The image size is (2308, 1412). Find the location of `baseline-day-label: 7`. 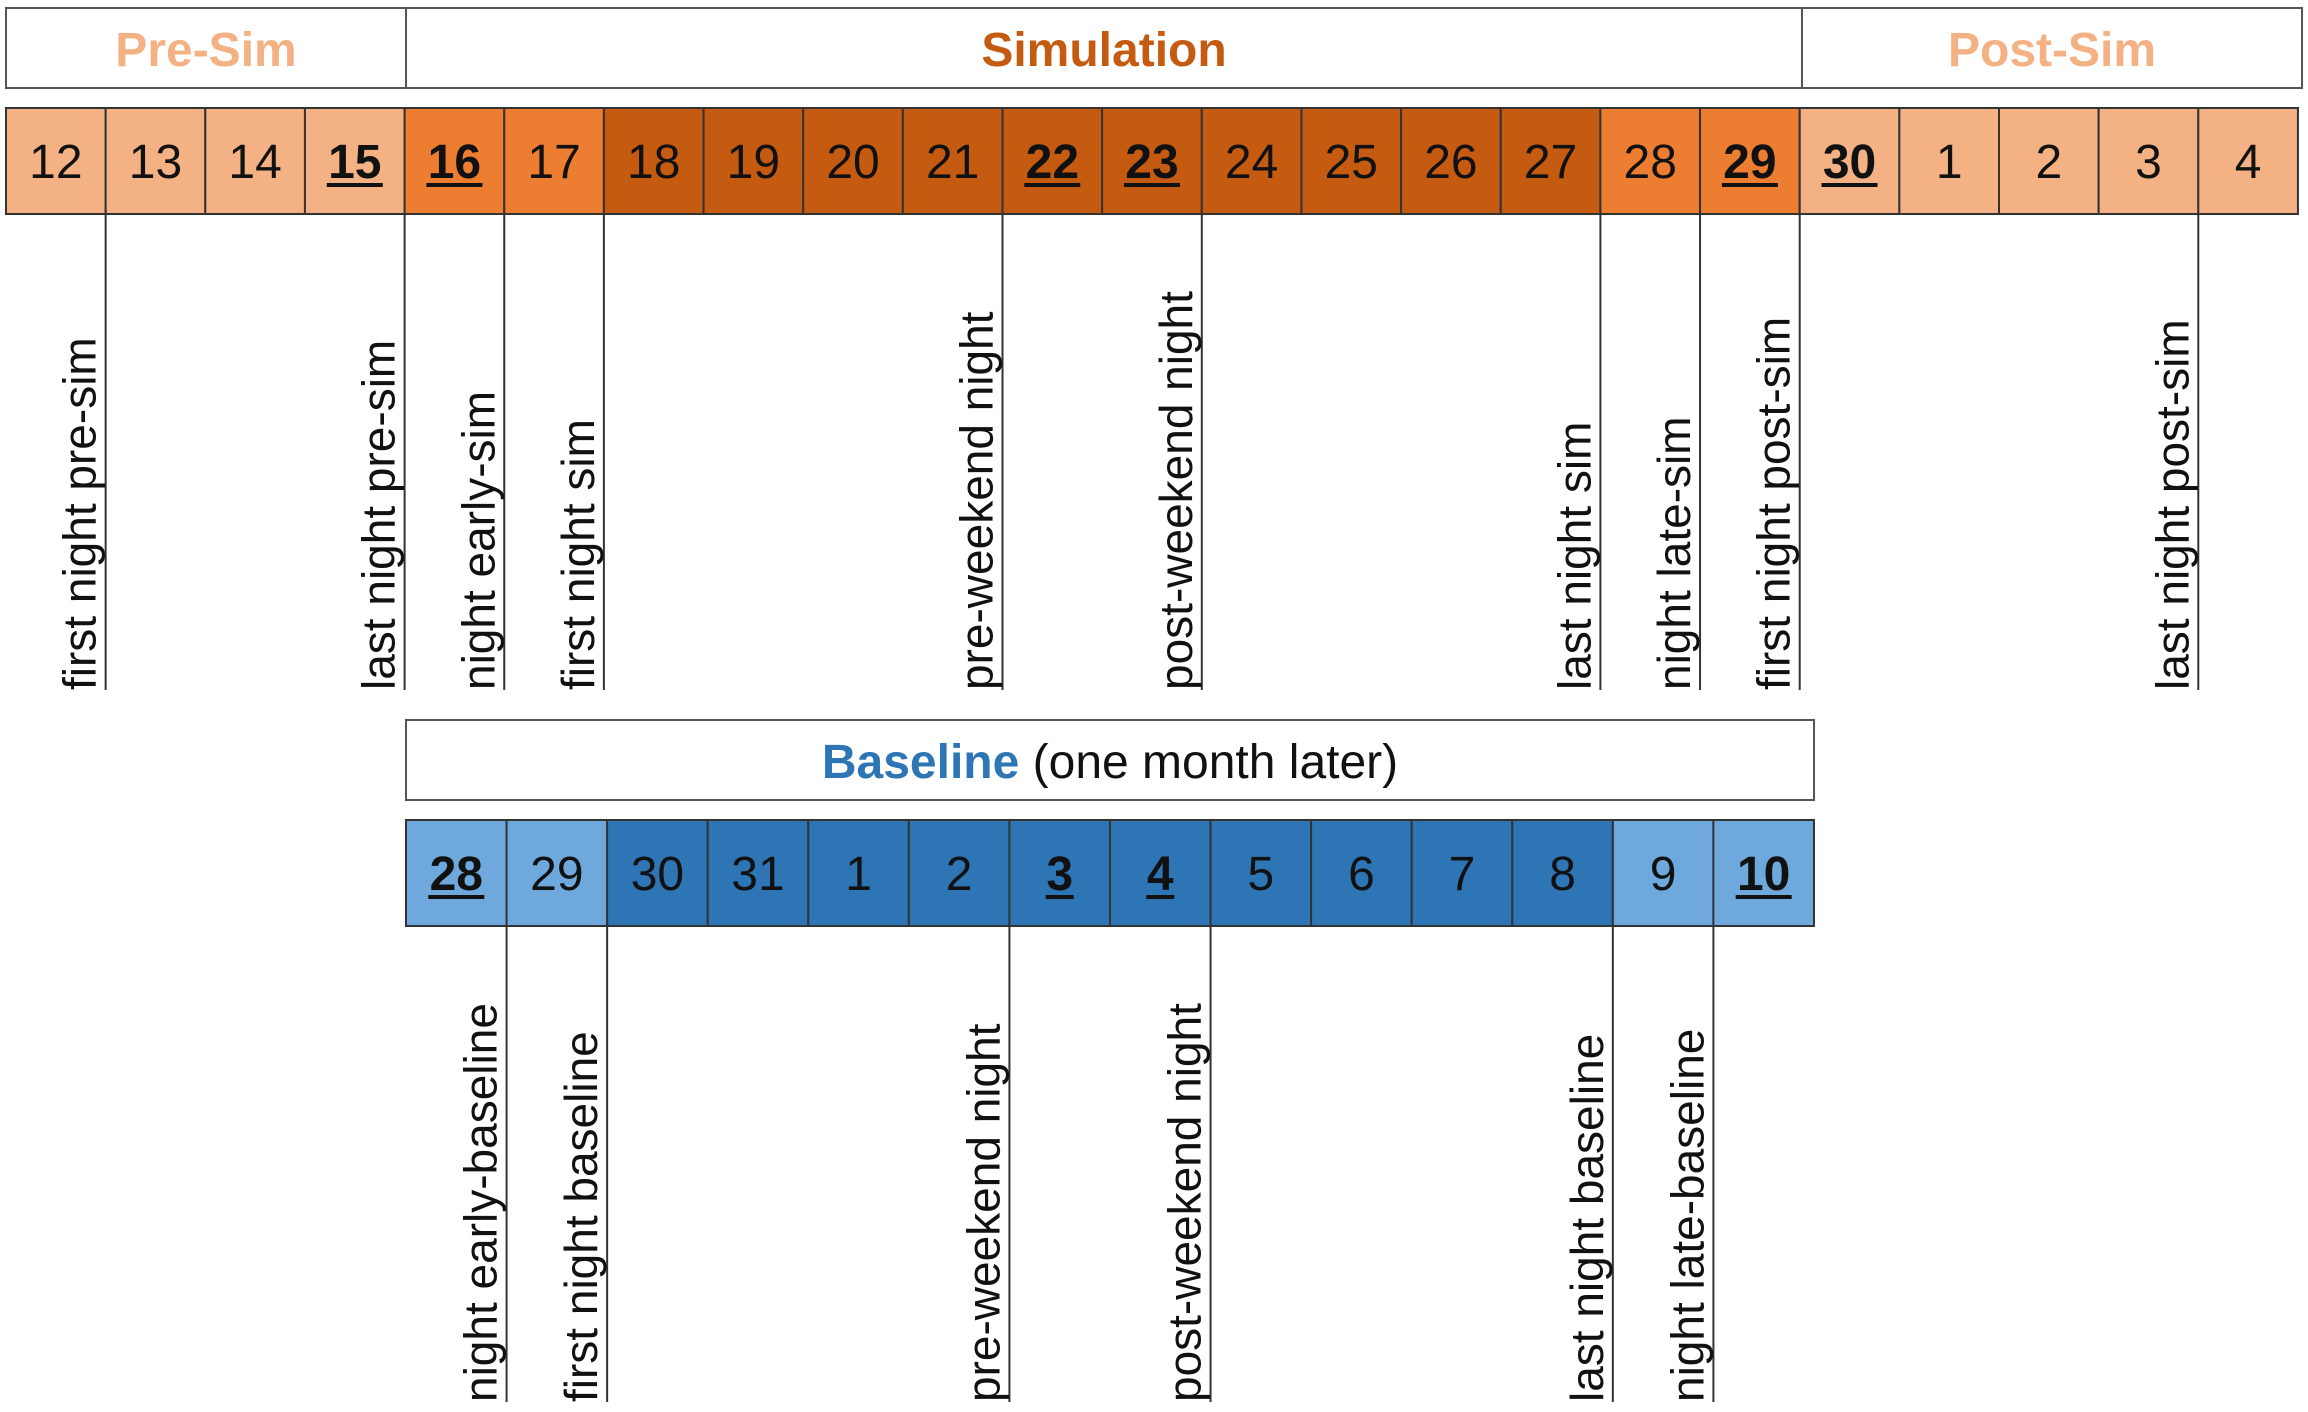

baseline-day-label: 7 is located at coordinates (1462, 874).